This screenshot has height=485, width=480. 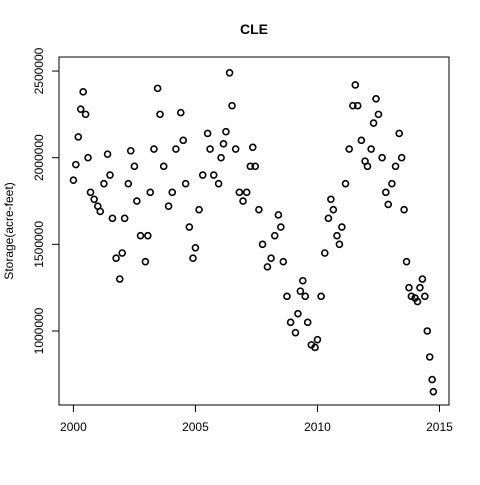 What do you see at coordinates (73, 427) in the screenshot?
I see `x-tick-label: 2000` at bounding box center [73, 427].